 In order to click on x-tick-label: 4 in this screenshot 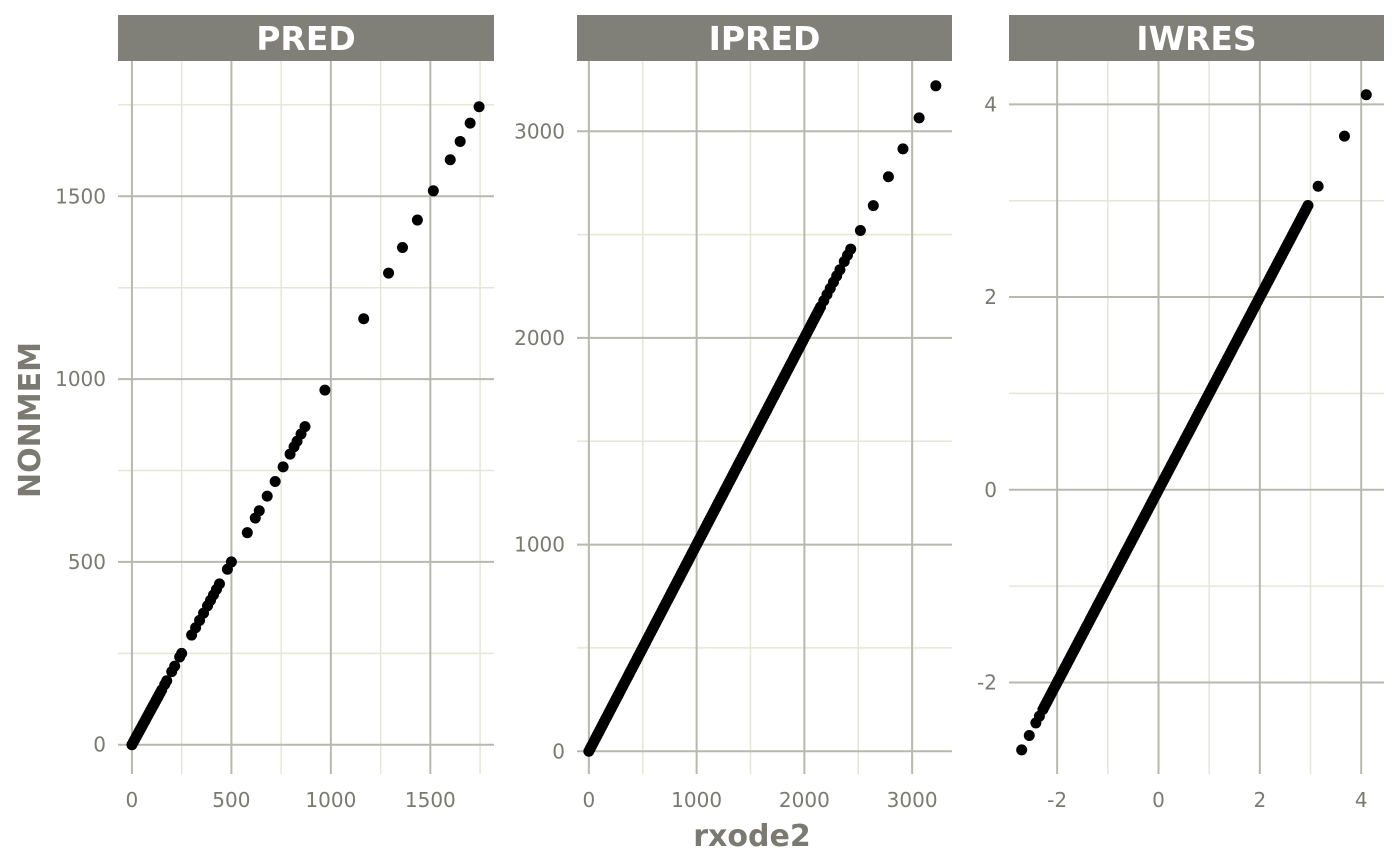, I will do `click(1361, 800)`.